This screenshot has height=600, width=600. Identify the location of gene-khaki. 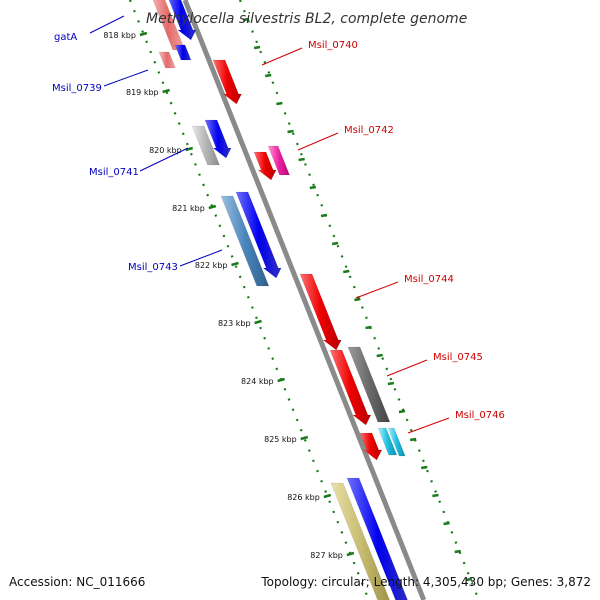
(360, 541).